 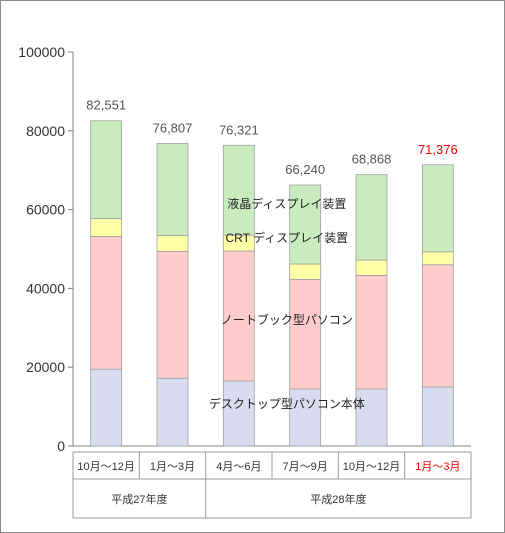 I want to click on y-tick-label: 100000, so click(x=41, y=52).